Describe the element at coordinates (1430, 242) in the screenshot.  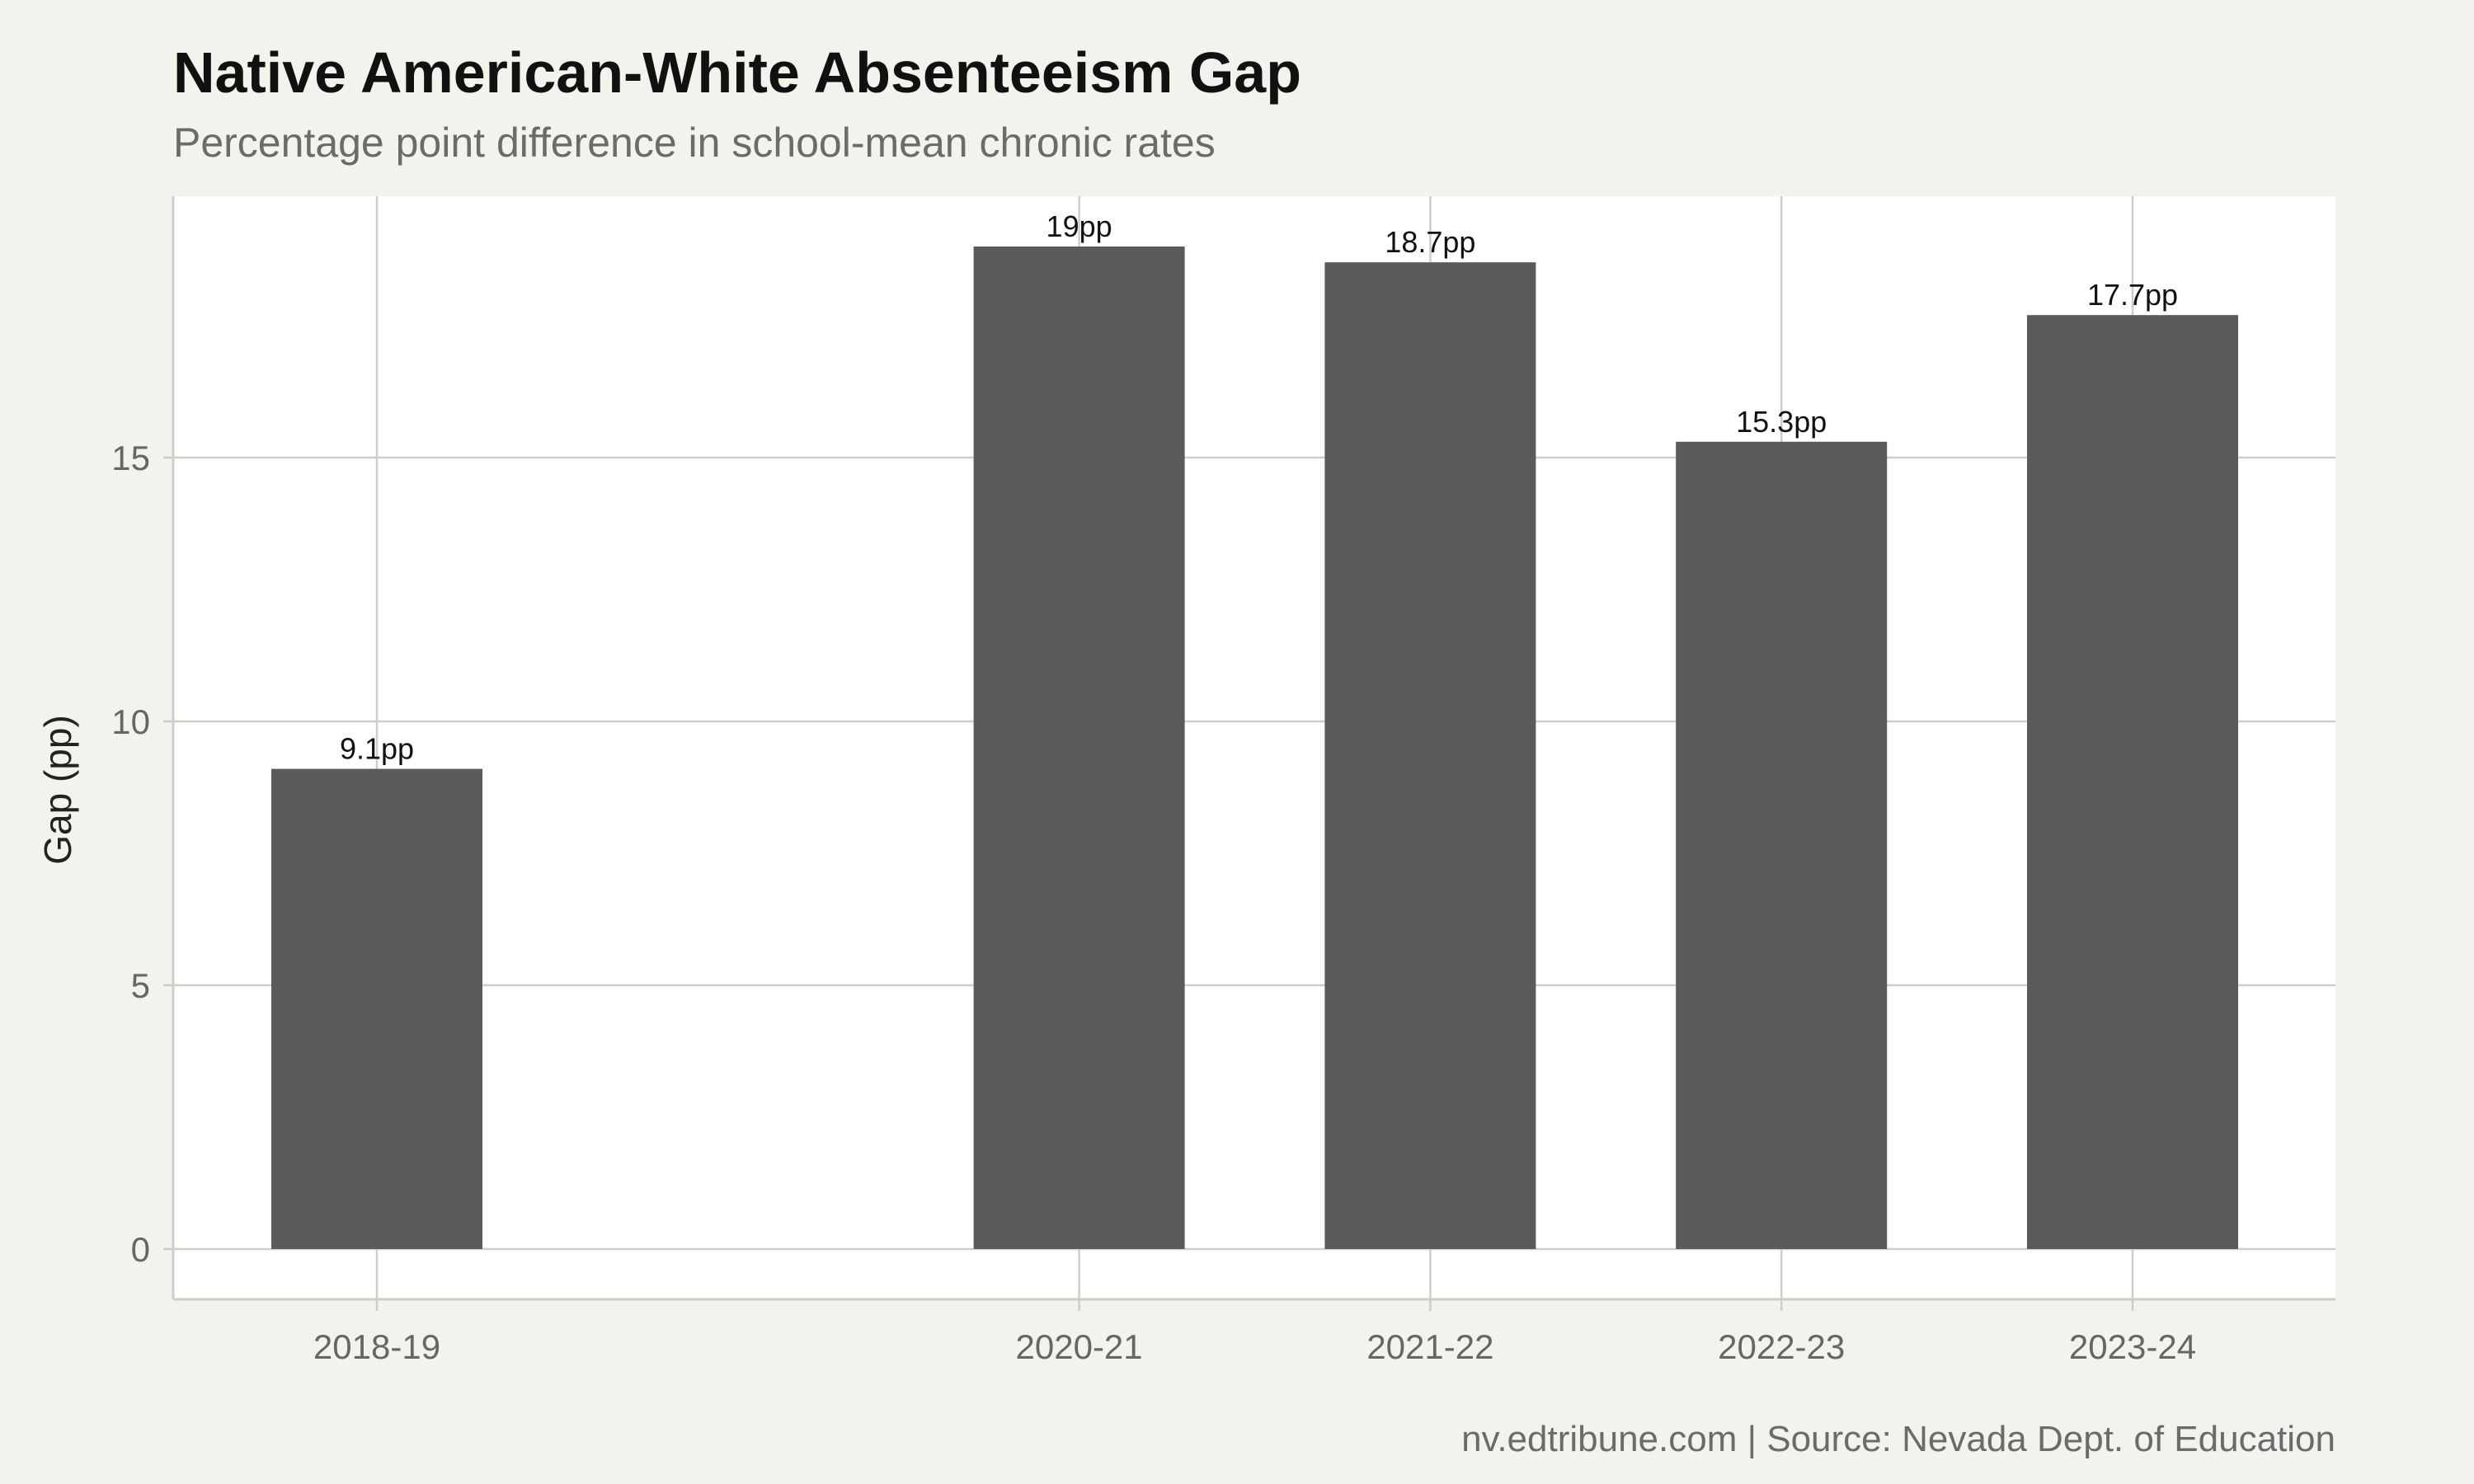
I see `data-label: 18.7pp` at that location.